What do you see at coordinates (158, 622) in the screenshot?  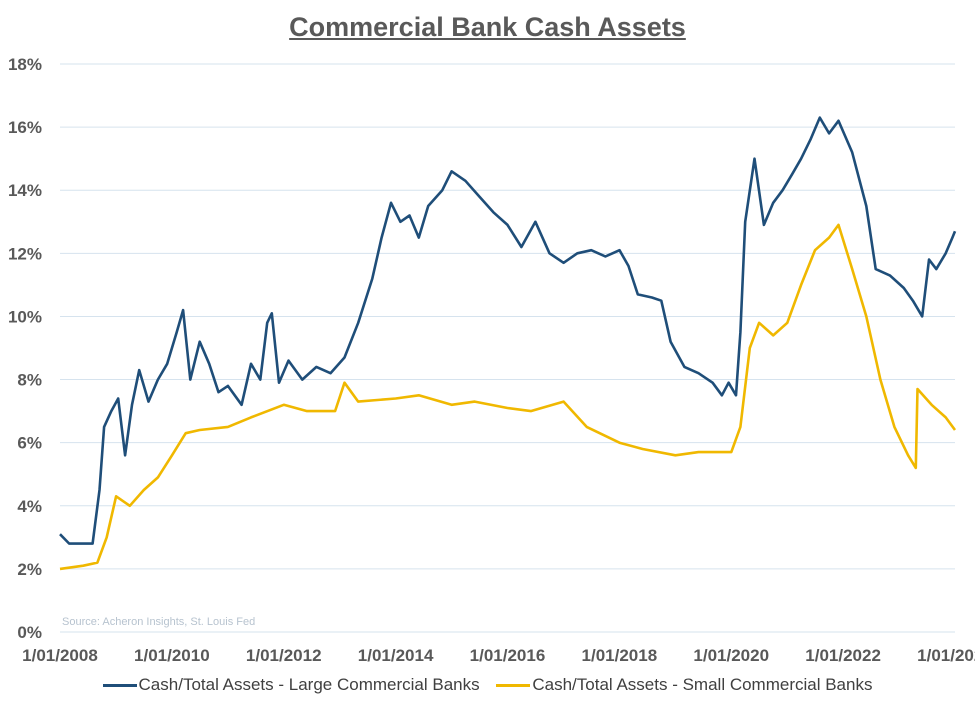 I see `source-note: Source: Acheron Insights, St. Louis Fed` at bounding box center [158, 622].